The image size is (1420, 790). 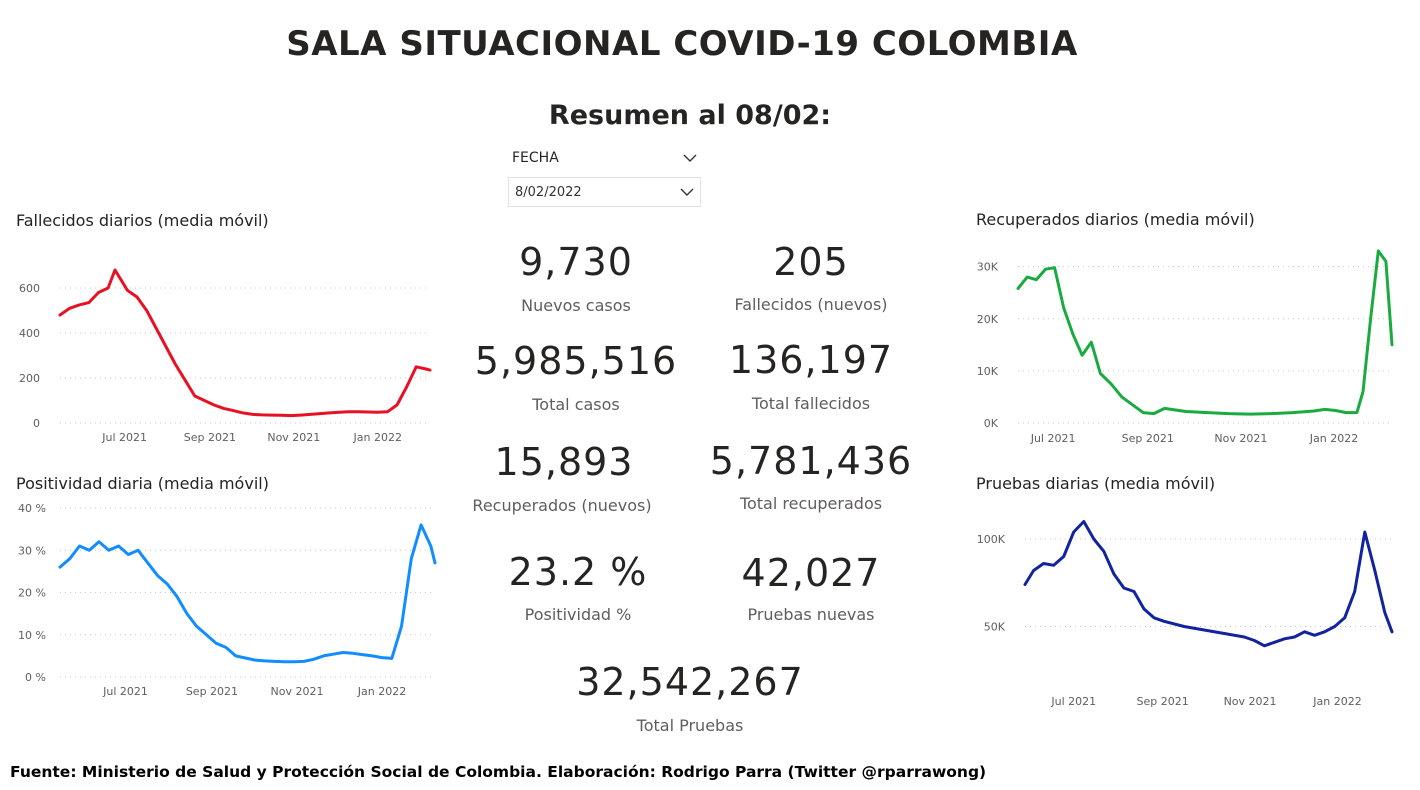 What do you see at coordinates (811, 503) in the screenshot?
I see `kpi-total-recuperados-label: Total recuperados` at bounding box center [811, 503].